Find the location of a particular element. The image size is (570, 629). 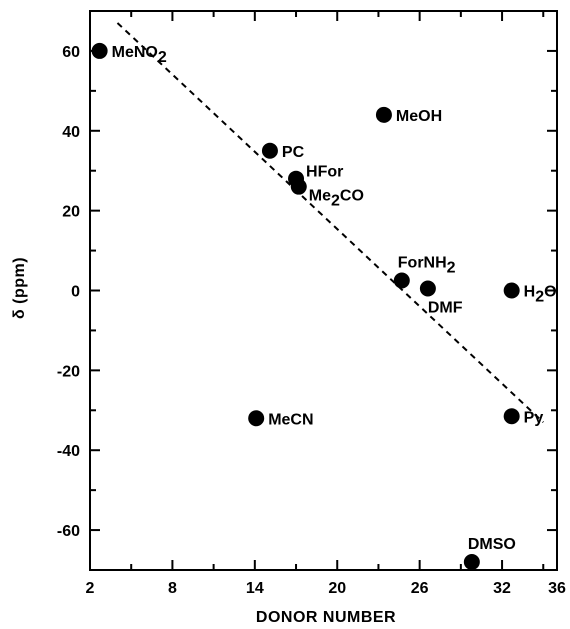

y-axis-label: δ (ppm) is located at coordinates (19, 288).